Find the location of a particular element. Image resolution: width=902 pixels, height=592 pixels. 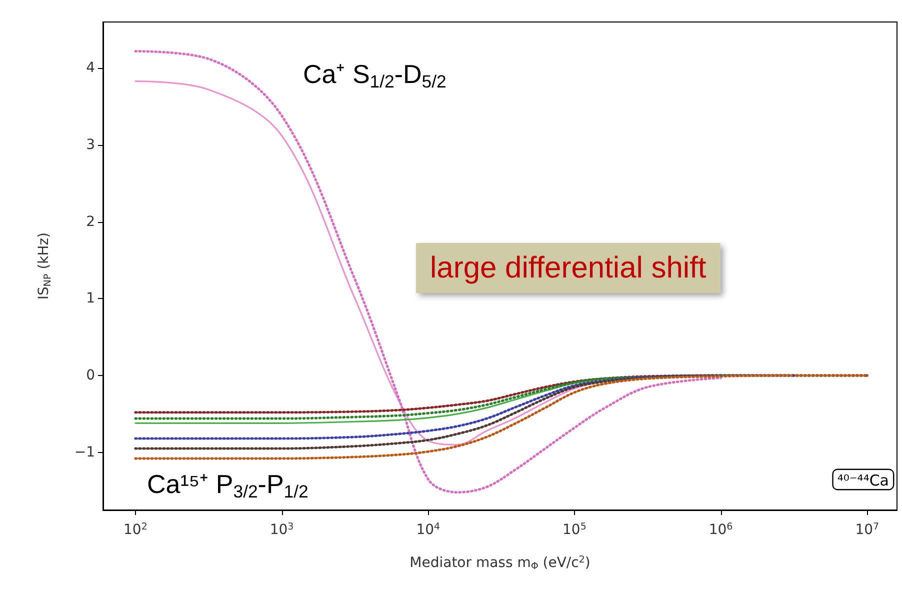

y-tick-label: 3 is located at coordinates (90, 144).